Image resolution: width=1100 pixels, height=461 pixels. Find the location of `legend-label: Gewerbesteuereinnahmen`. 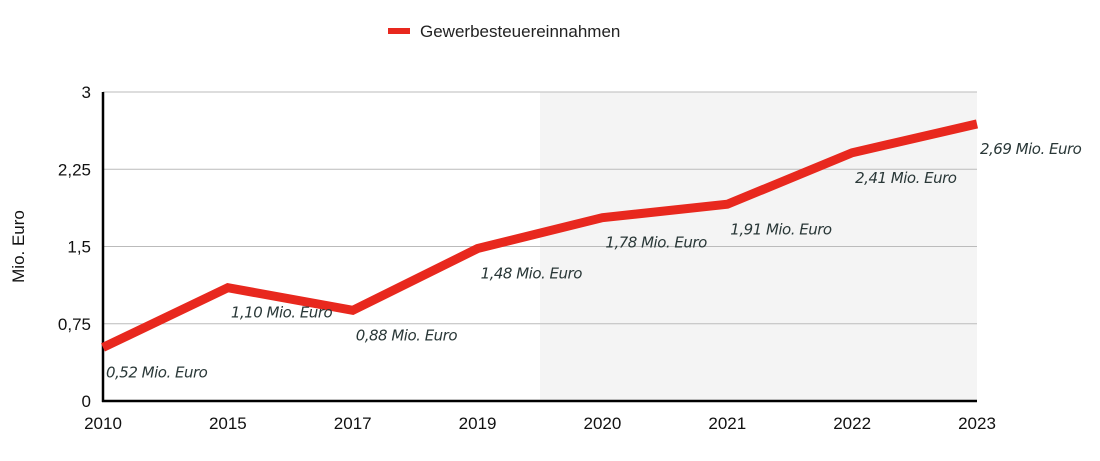

legend-label: Gewerbesteuereinnahmen is located at coordinates (520, 31).